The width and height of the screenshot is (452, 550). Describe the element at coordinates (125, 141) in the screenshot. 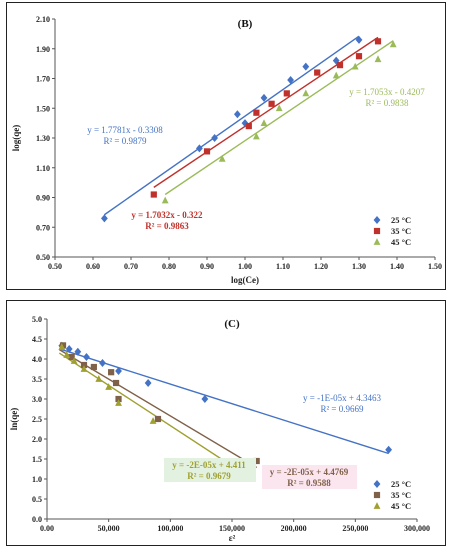

I see `chart-b-r2-1: R² = 0.9879` at that location.